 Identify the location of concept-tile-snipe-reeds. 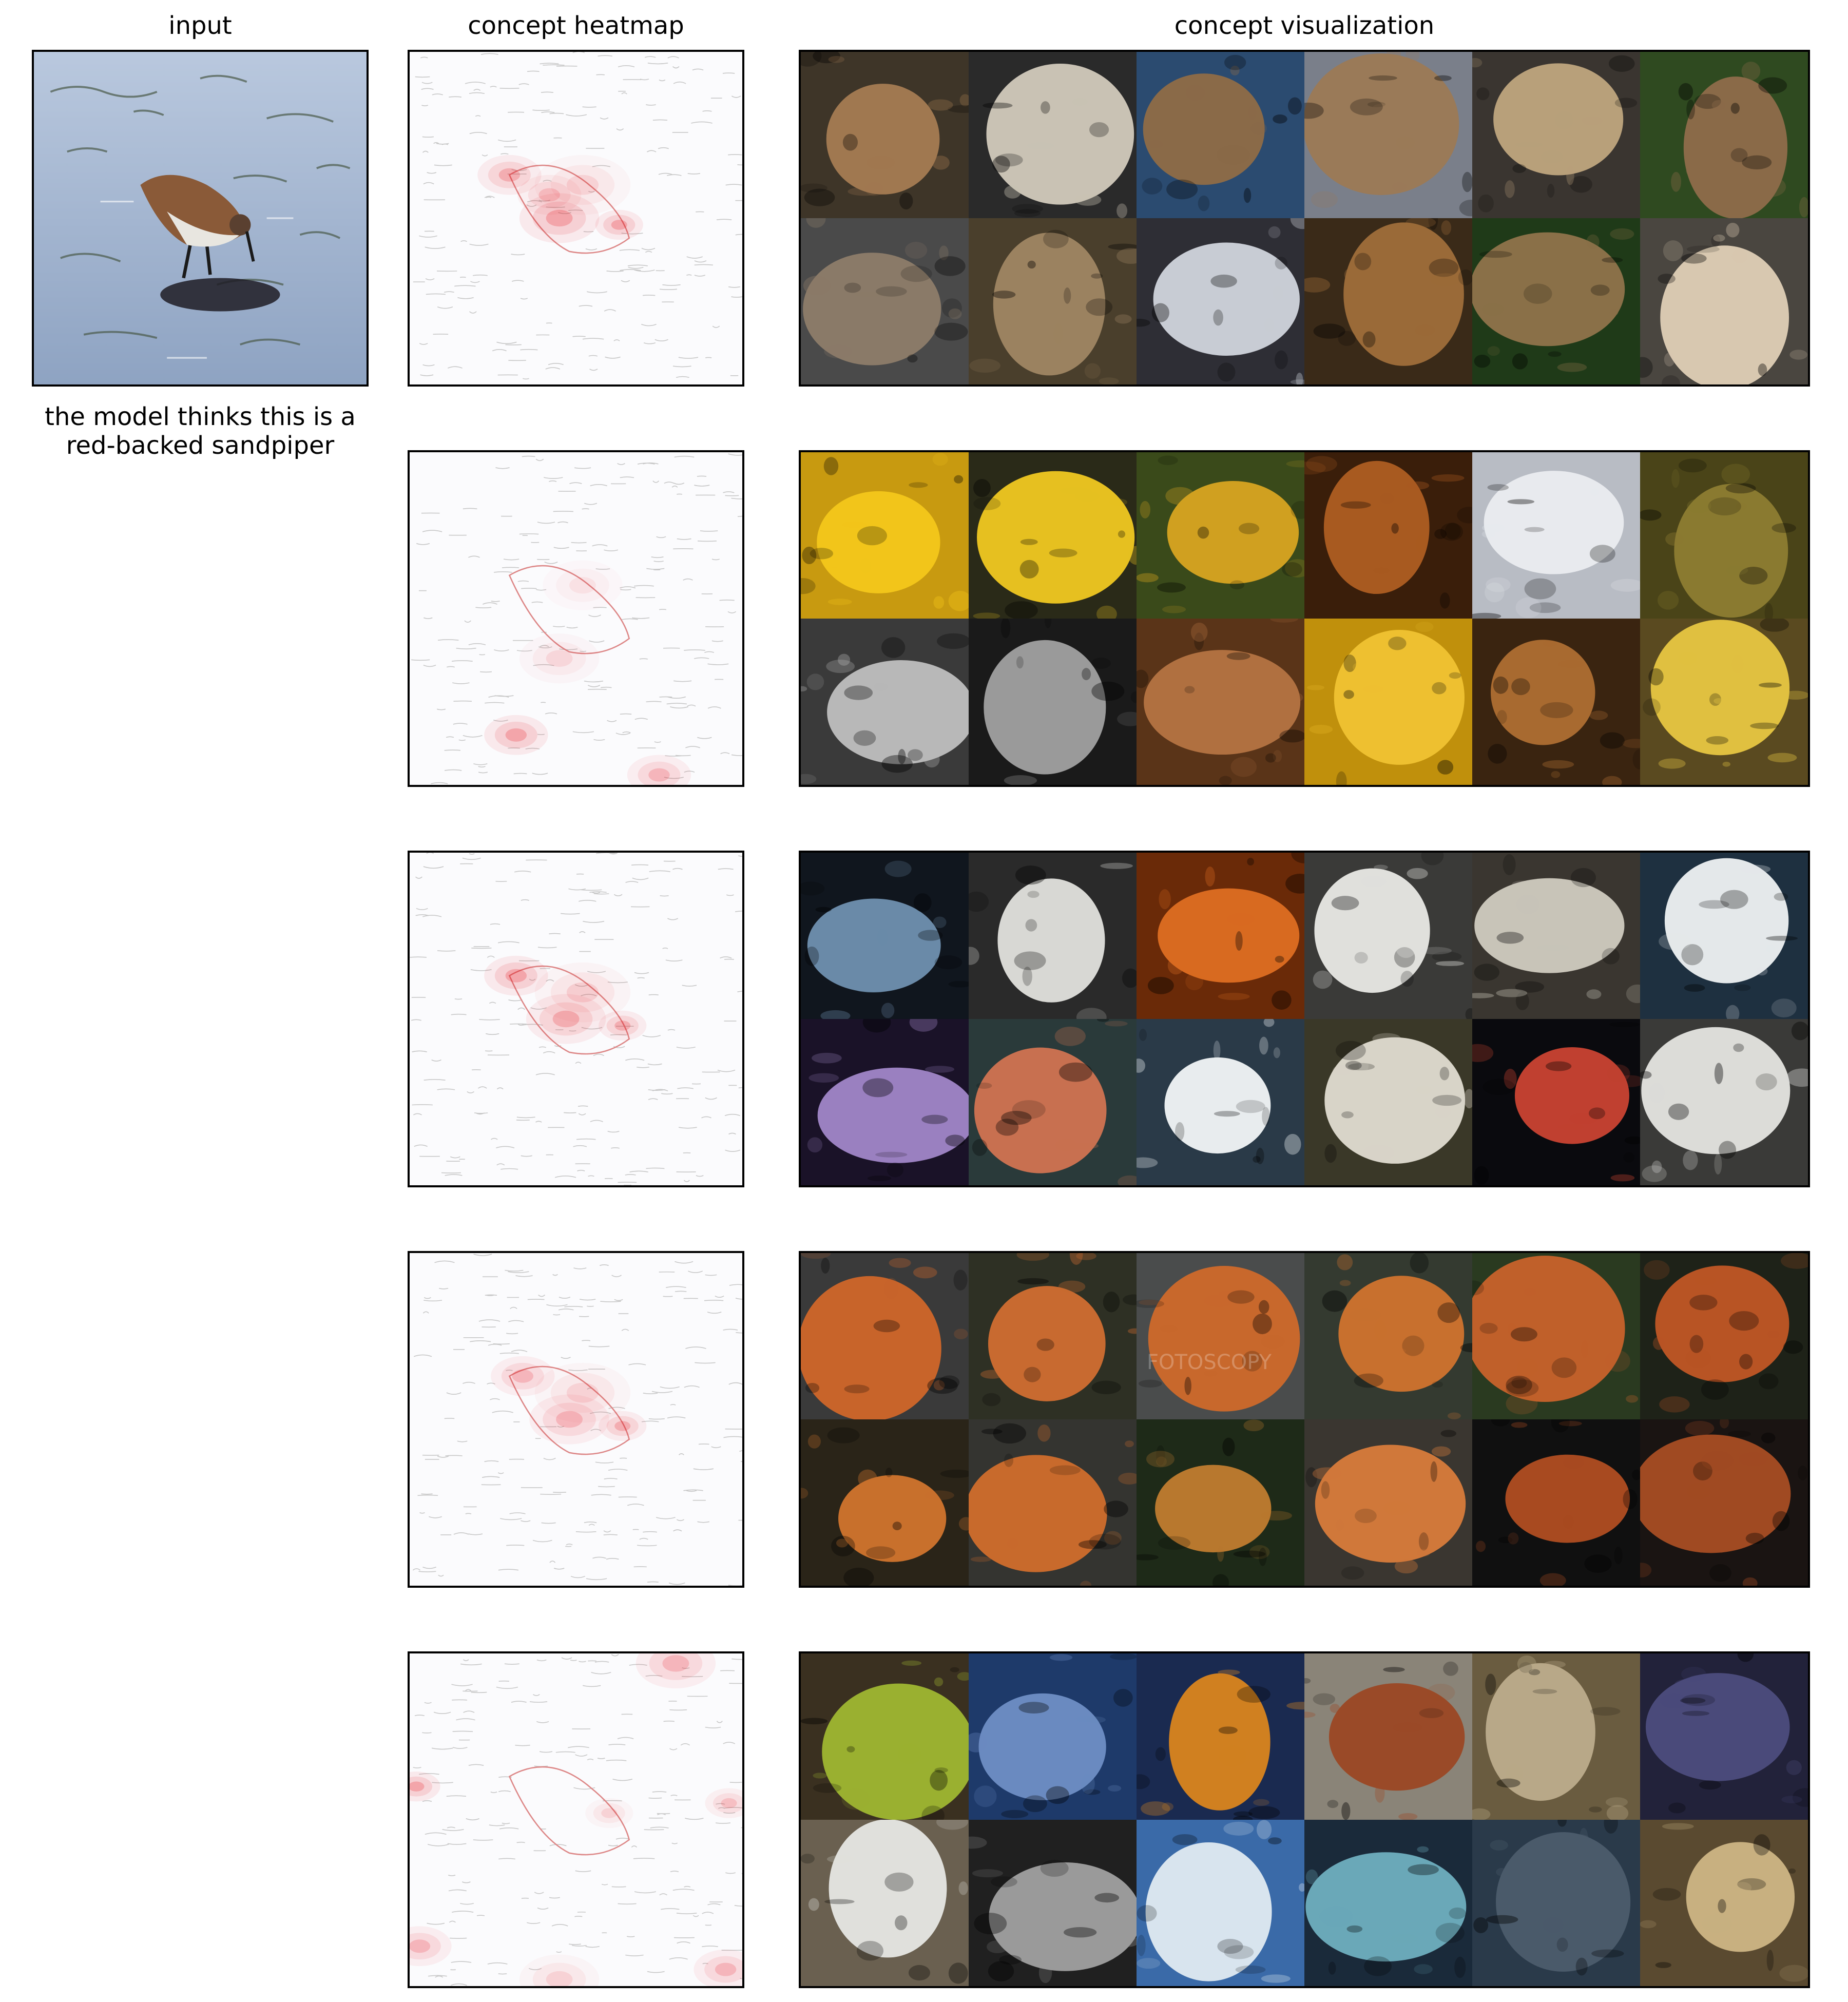
(1053, 301).